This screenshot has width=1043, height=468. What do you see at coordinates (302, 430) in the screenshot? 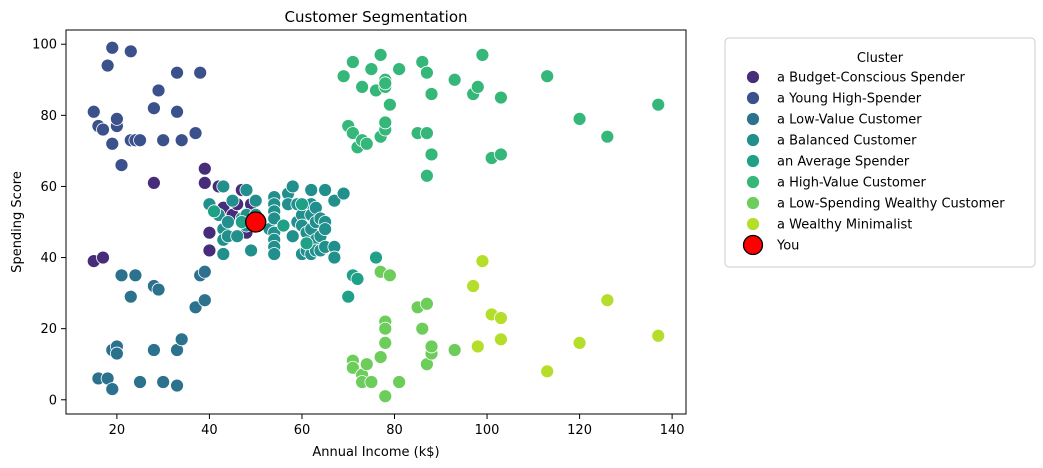
I see `x-tick-label: 60` at bounding box center [302, 430].